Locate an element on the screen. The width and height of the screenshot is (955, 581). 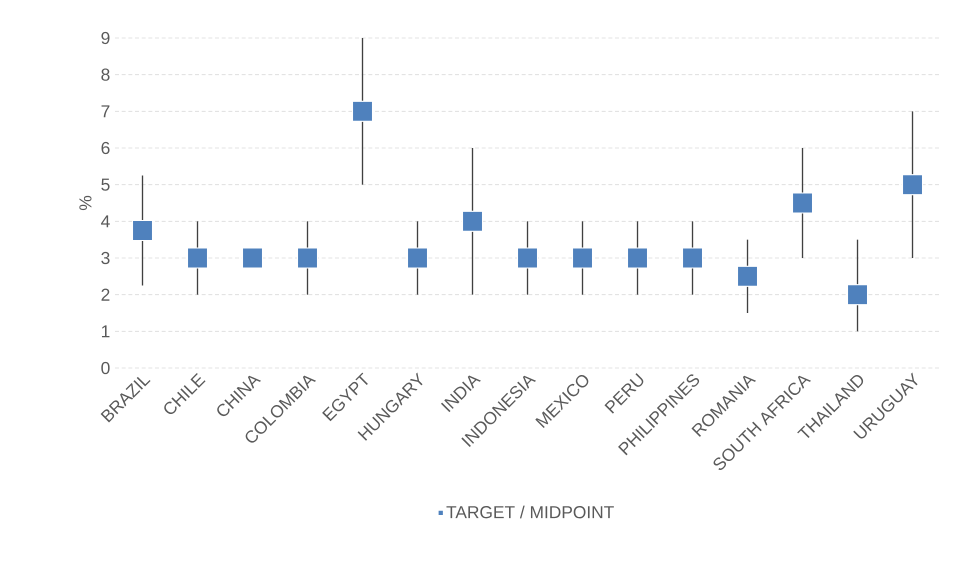
y-tick-label: 1 is located at coordinates (106, 331).